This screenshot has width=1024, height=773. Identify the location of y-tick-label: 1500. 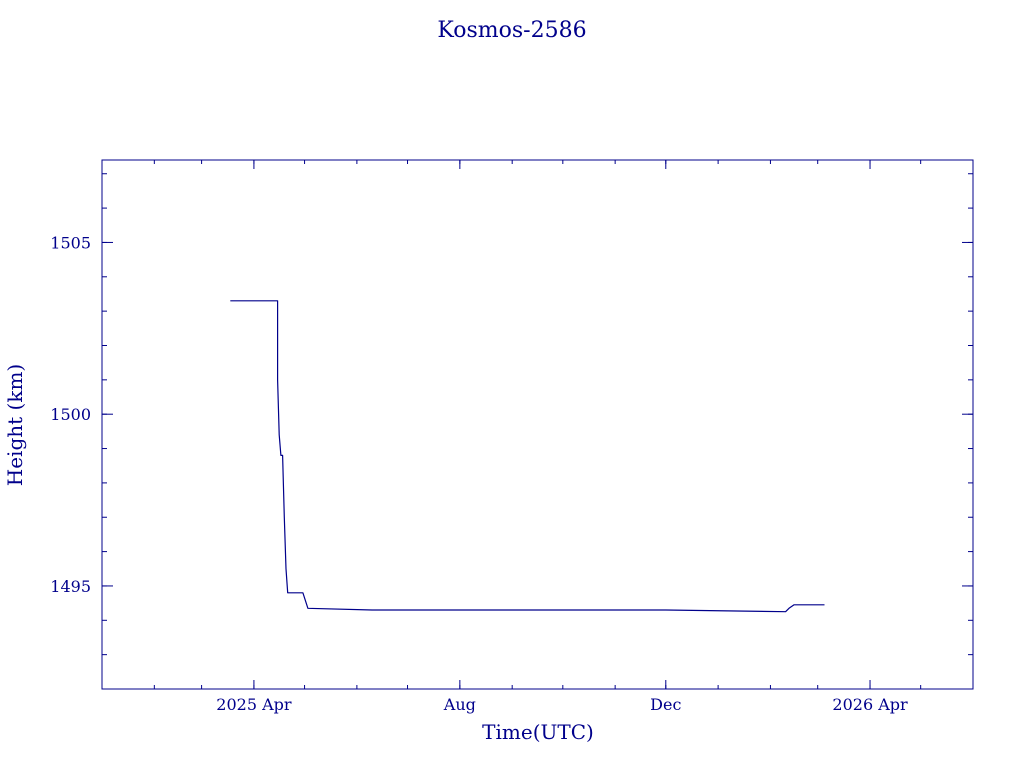
(70, 414).